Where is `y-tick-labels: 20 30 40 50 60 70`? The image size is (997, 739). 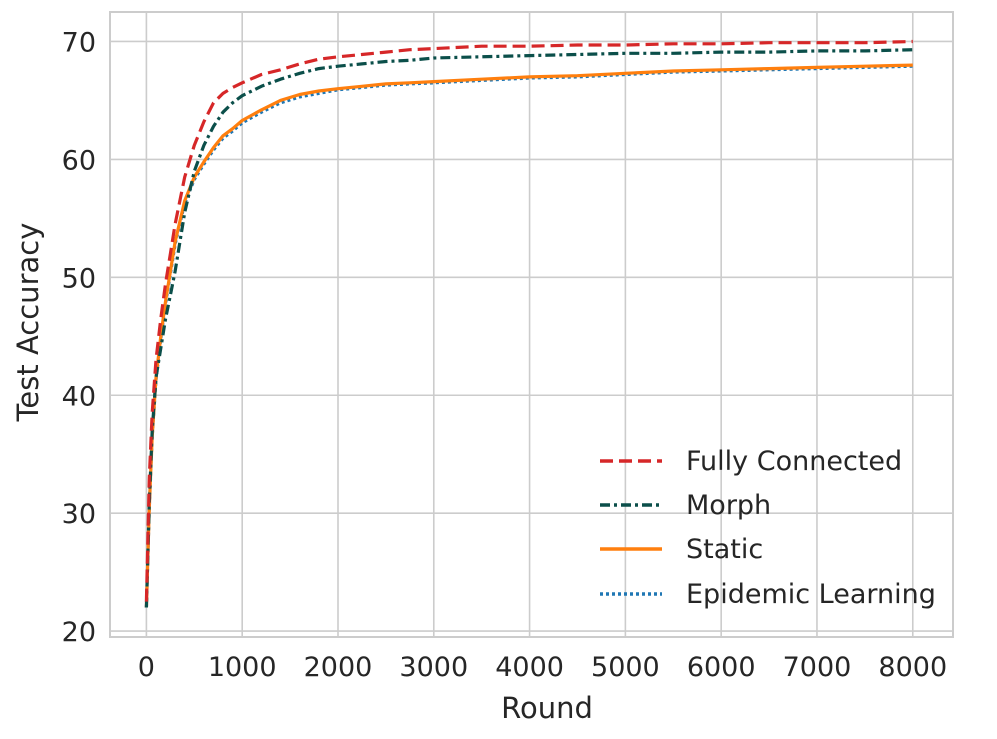
y-tick-labels: 20 30 40 50 60 70 is located at coordinates (79, 337).